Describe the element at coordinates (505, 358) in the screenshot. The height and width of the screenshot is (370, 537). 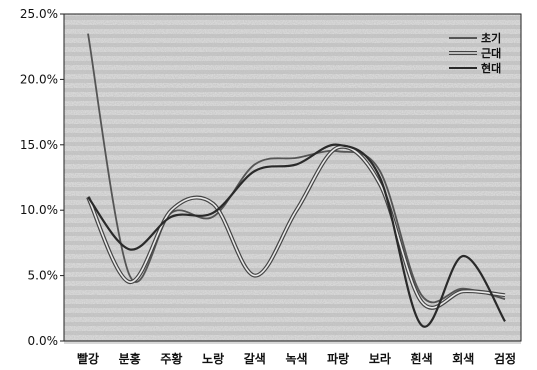
I see `x-tick-label: 검정` at that location.